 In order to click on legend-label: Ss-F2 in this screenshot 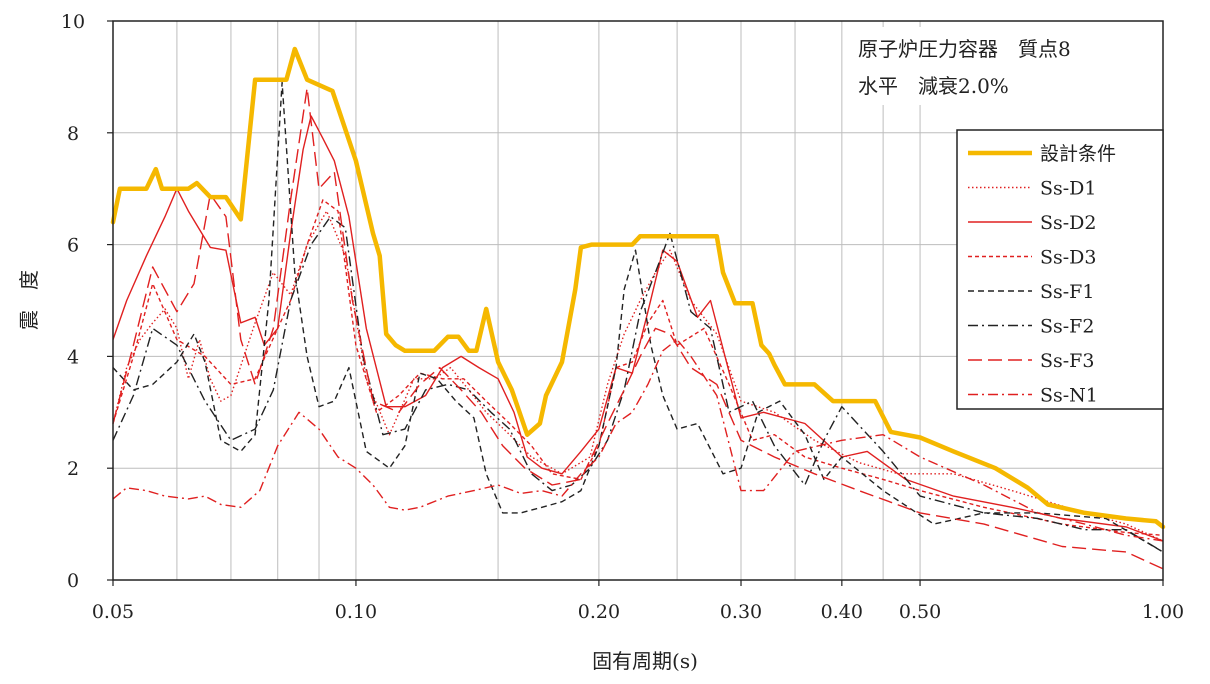, I will do `click(1067, 327)`.